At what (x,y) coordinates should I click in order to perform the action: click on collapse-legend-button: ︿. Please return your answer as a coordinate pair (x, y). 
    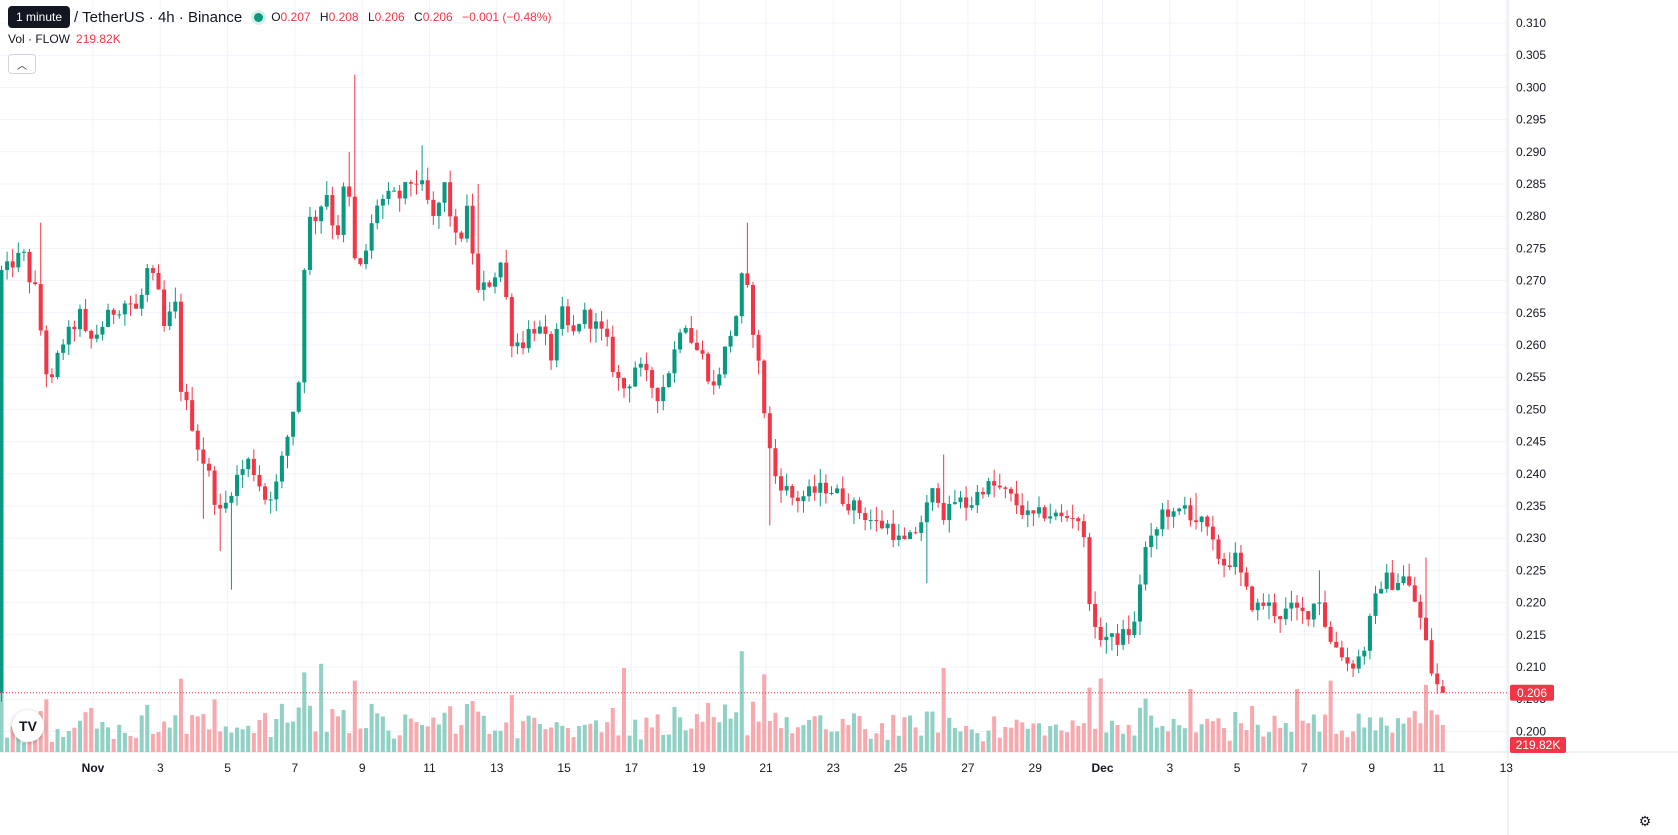
    Looking at the image, I should click on (22, 64).